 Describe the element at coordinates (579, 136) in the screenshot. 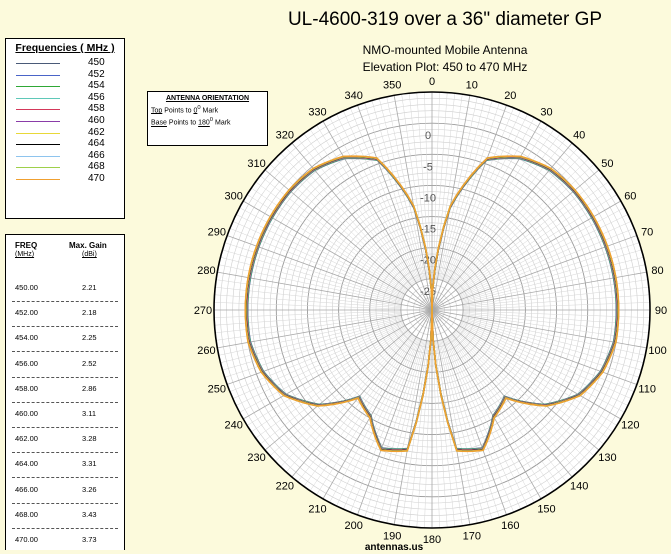

I see `angle-tick-label: 40` at that location.